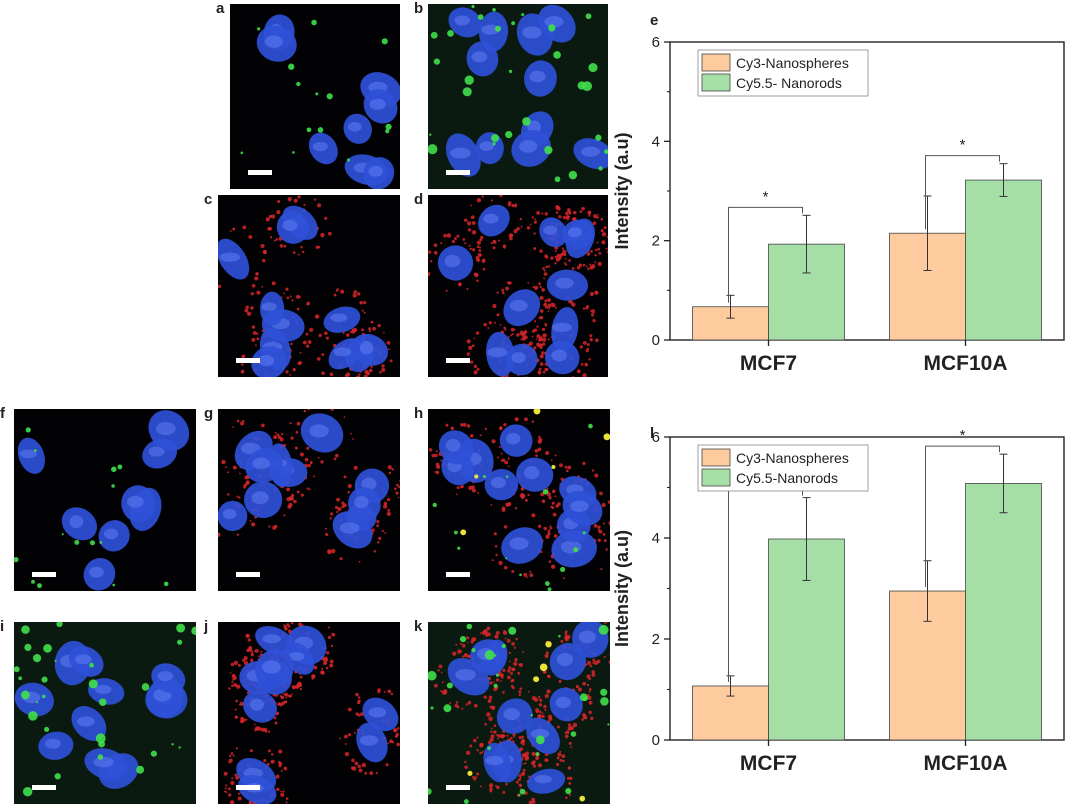  I want to click on scale-bar, so click(248, 360).